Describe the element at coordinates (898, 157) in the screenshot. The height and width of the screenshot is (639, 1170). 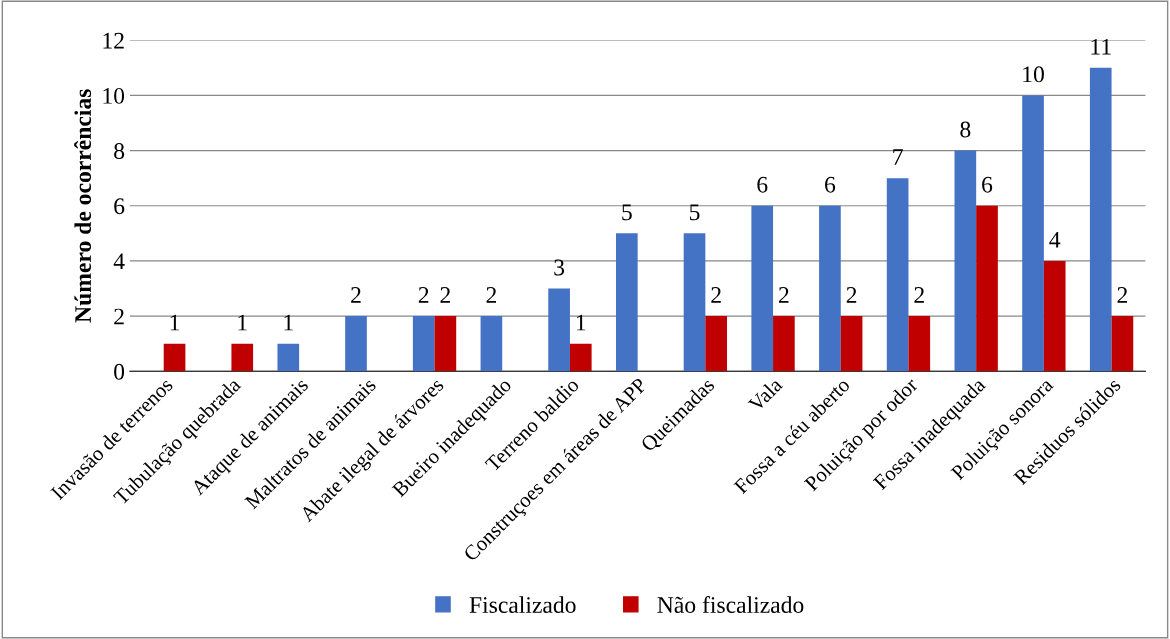
I see `data-label: 7` at that location.